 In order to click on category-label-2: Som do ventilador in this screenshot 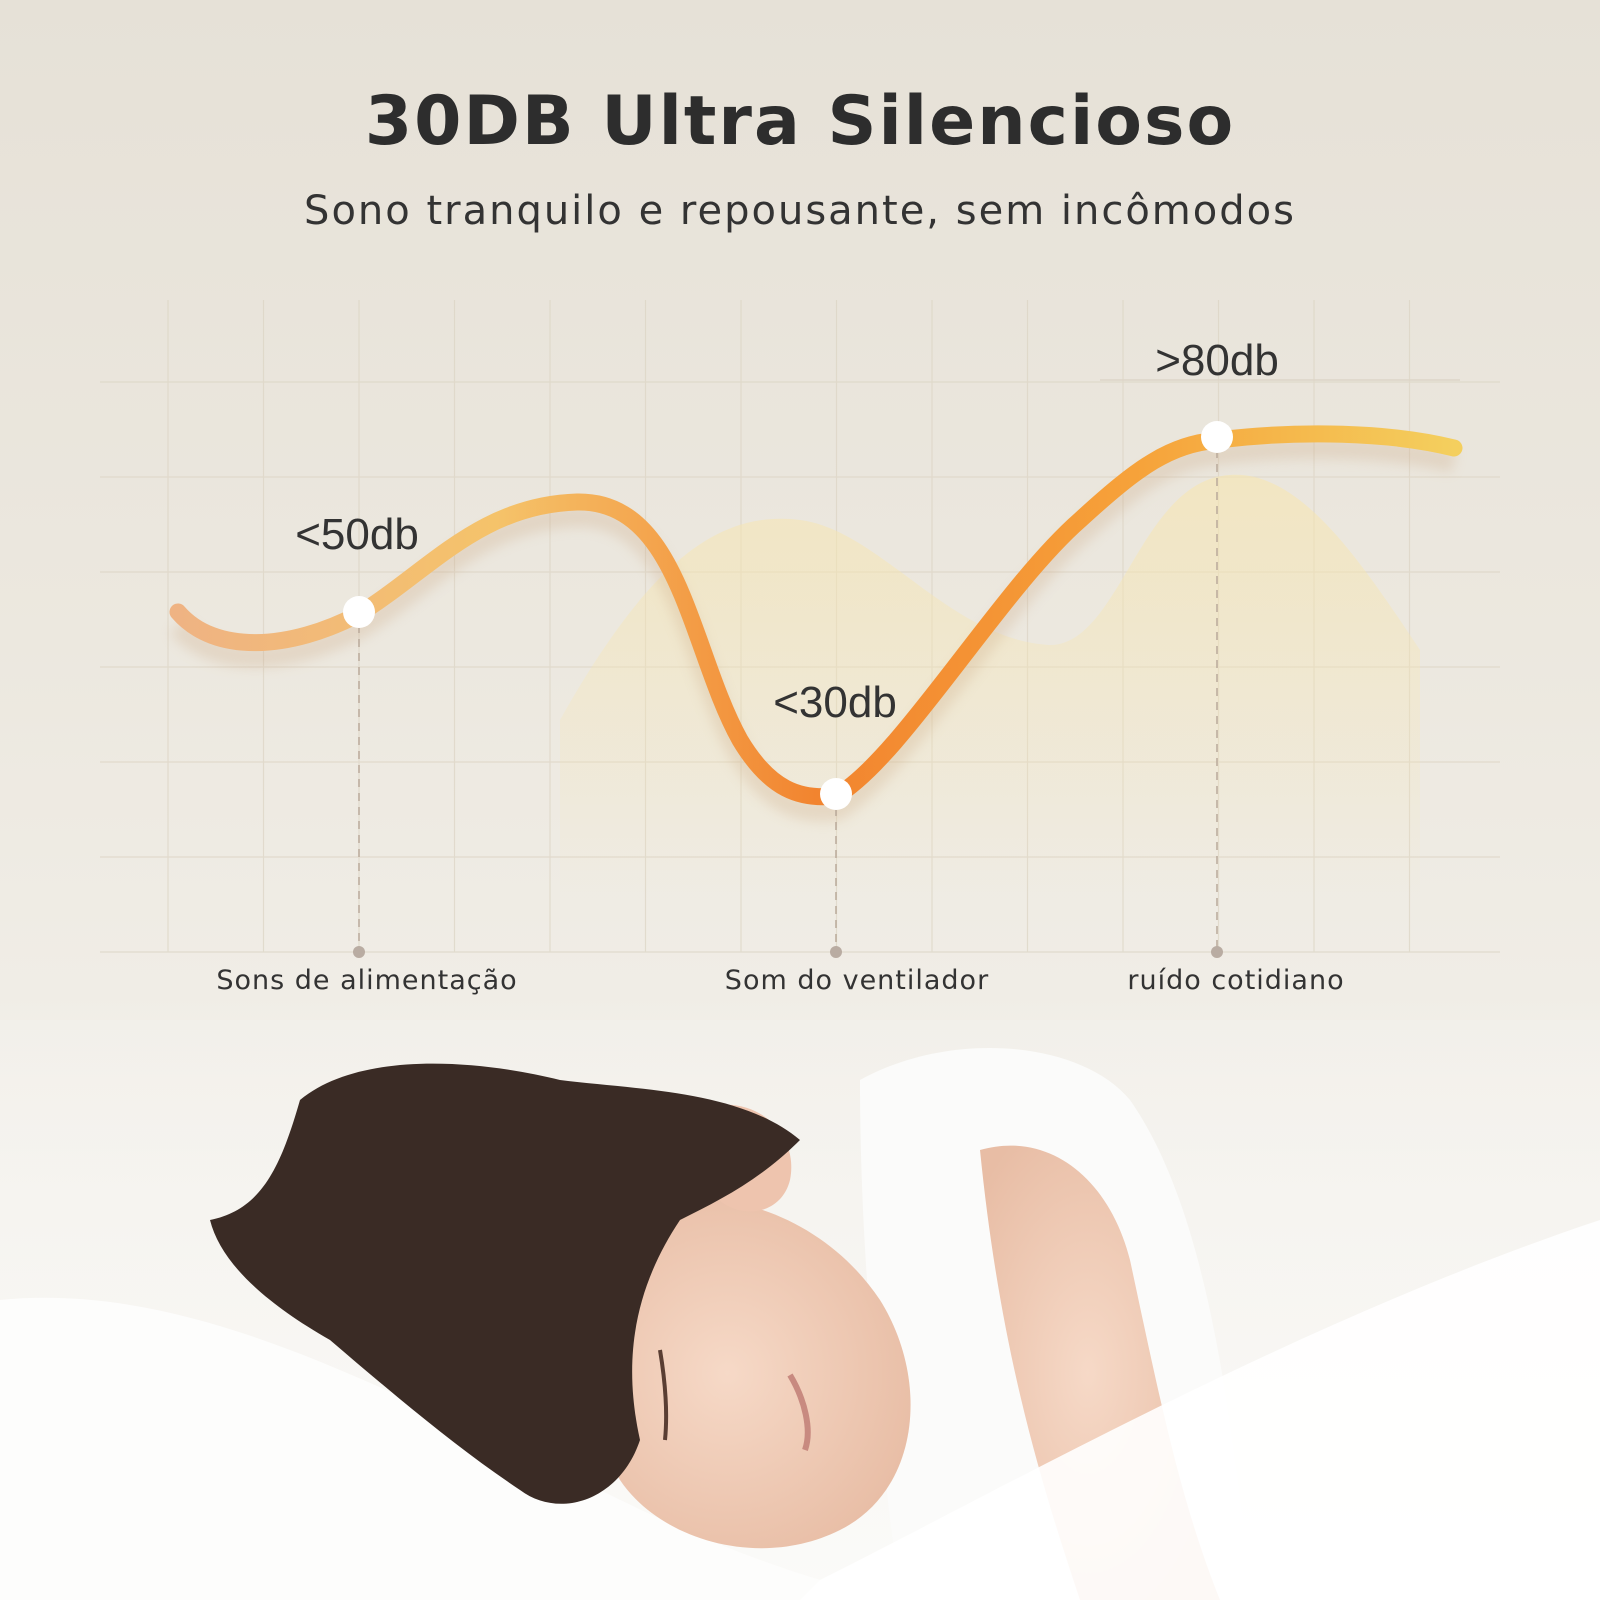, I will do `click(857, 980)`.